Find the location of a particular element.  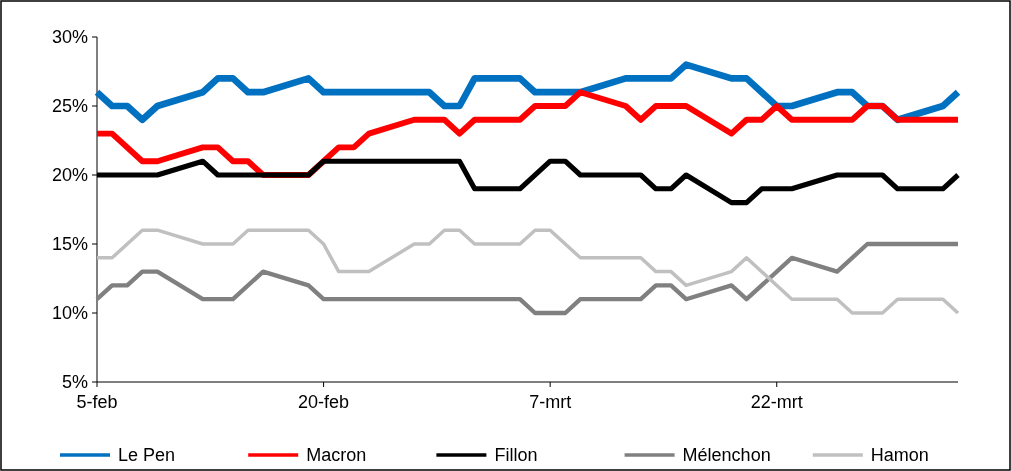

x-tick-label: 22-mrt is located at coordinates (776, 402).